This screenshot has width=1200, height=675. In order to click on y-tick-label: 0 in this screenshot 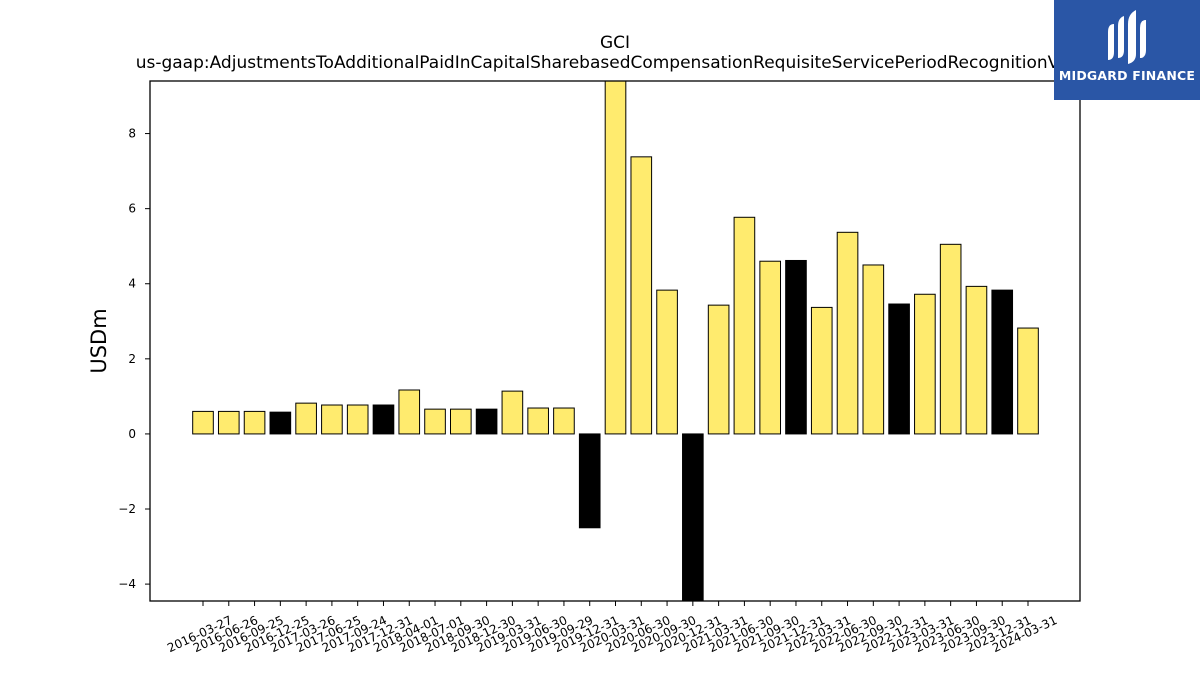, I will do `click(132, 434)`.